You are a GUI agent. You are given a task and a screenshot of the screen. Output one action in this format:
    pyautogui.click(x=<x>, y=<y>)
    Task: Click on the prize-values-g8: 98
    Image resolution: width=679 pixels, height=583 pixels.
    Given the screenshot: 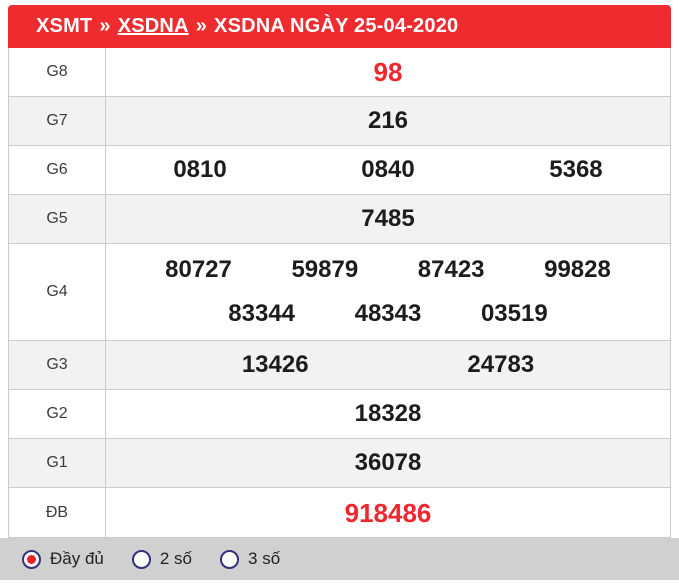 What is the action you would take?
    pyautogui.click(x=388, y=72)
    